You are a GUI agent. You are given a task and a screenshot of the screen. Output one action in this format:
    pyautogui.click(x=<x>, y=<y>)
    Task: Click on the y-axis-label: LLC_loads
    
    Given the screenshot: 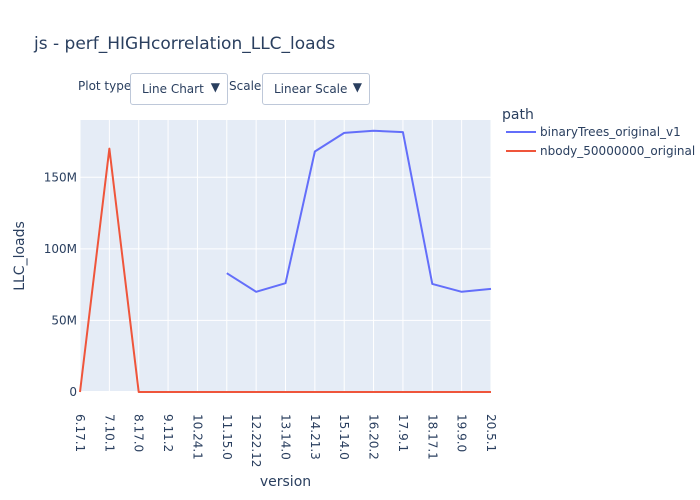 What is the action you would take?
    pyautogui.click(x=20, y=256)
    